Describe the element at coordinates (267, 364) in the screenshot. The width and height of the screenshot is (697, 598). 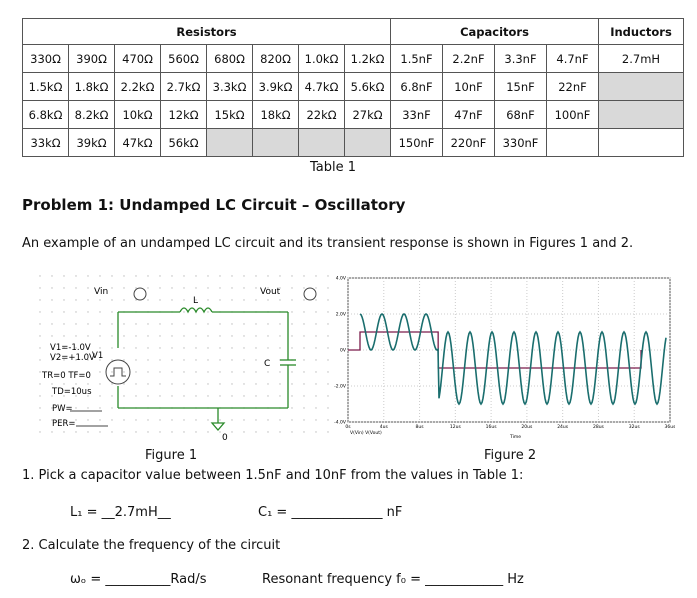
I see `label-c: C` at that location.